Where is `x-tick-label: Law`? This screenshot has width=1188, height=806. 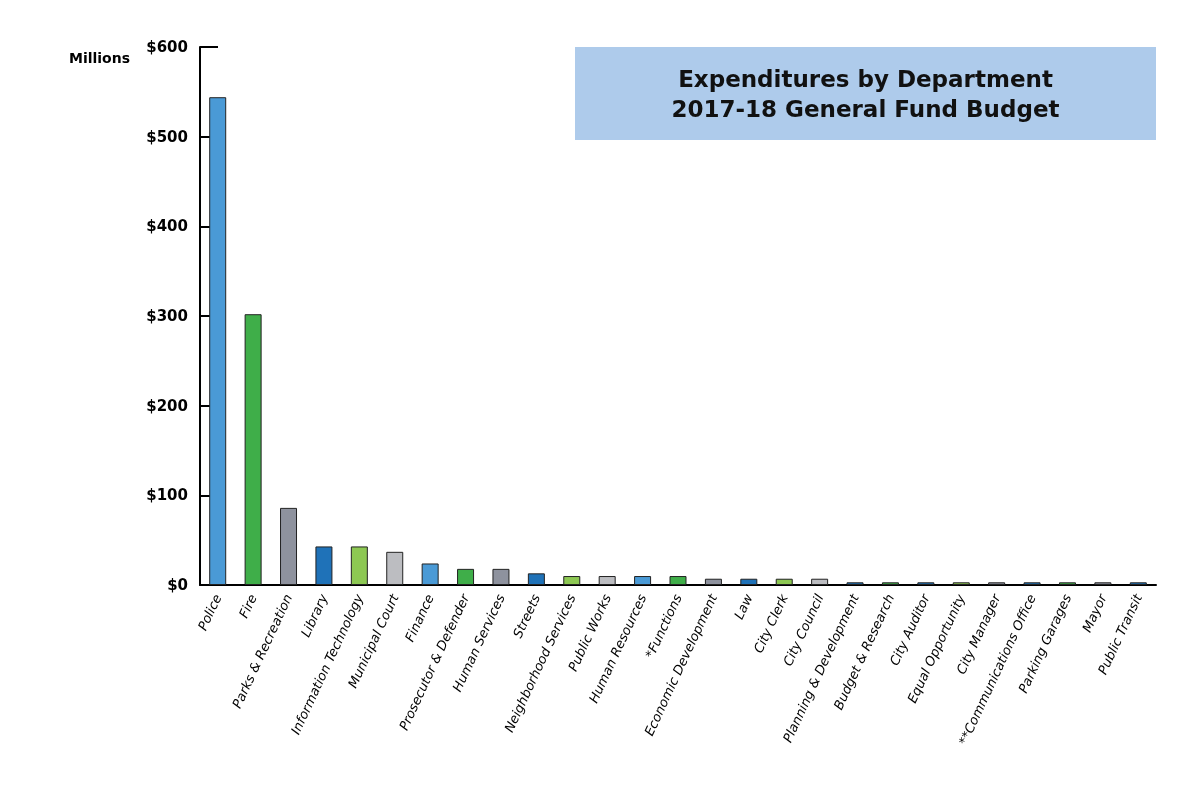 x-tick-label: Law is located at coordinates (743, 606).